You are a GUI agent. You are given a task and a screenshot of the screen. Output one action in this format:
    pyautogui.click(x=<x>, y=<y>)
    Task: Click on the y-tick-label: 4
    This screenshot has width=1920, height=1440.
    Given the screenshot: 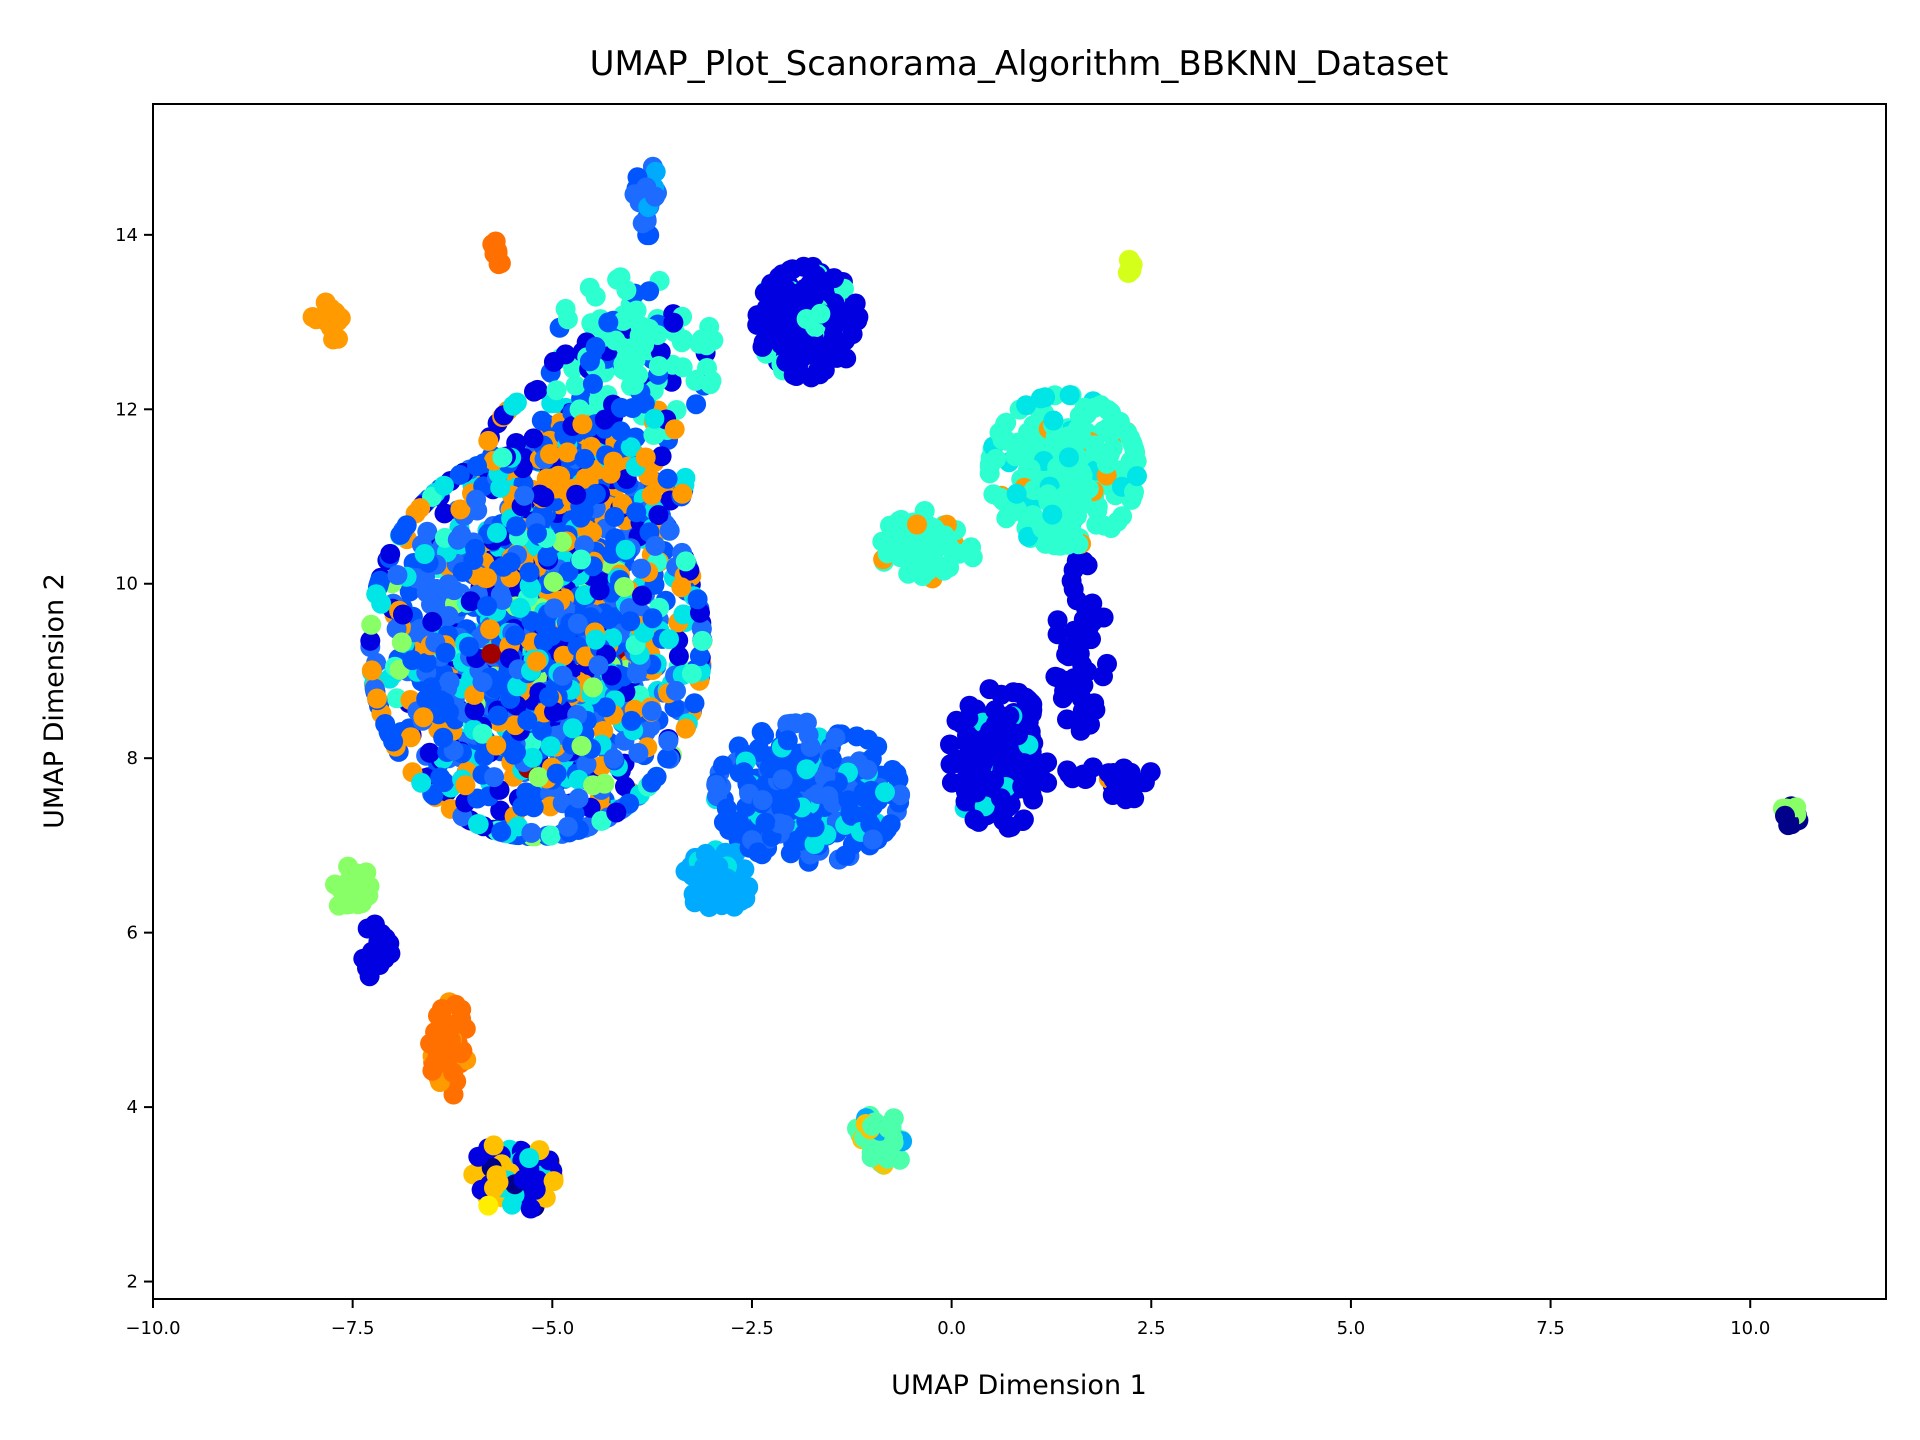 What is the action you would take?
    pyautogui.click(x=132, y=1107)
    